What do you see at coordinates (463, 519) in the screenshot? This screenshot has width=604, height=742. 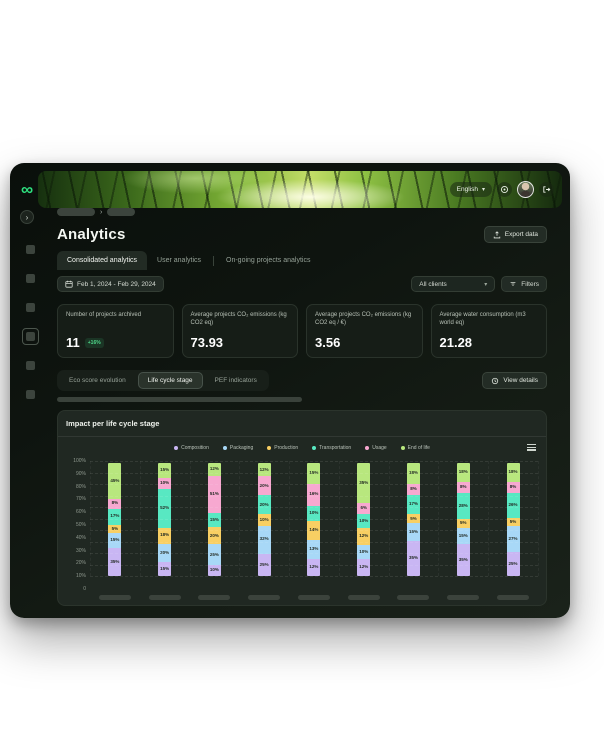 I see `stacked-bar: 35% 15% 5% 28% 8% 18%` at bounding box center [463, 519].